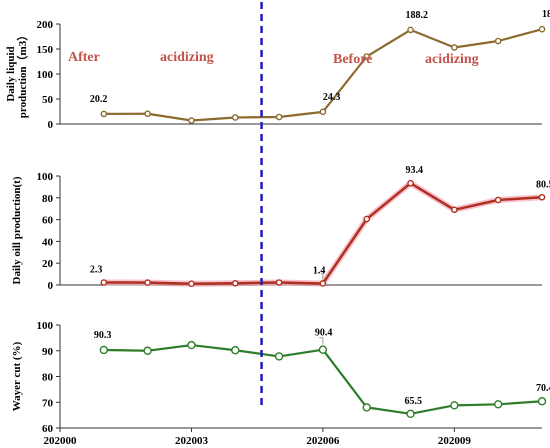  Describe the element at coordinates (417, 15) in the screenshot. I see `data-label: 188.2` at that location.